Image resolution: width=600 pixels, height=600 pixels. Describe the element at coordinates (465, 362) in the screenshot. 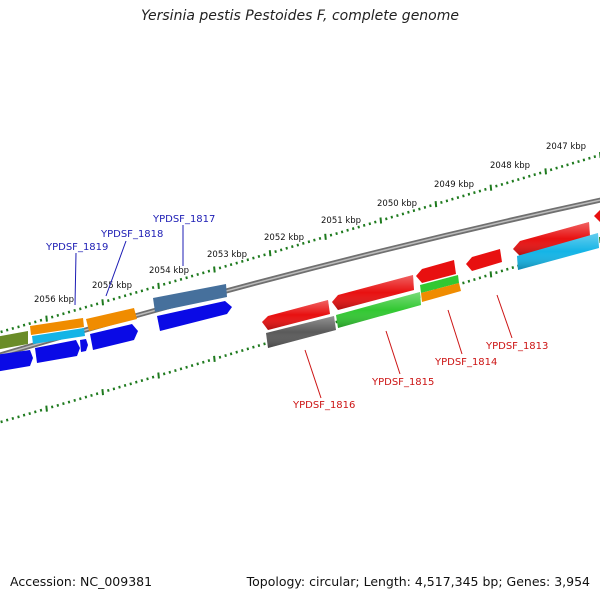

I see `gene-label-1814: YPDSF_1814` at that location.